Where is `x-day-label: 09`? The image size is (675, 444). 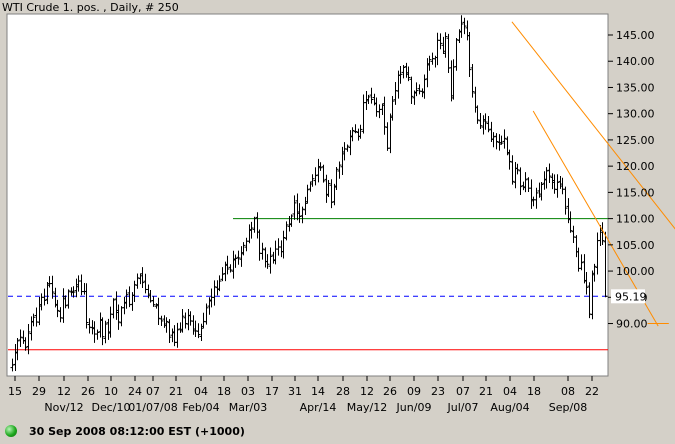
x-day-label: 09 is located at coordinates (414, 391).